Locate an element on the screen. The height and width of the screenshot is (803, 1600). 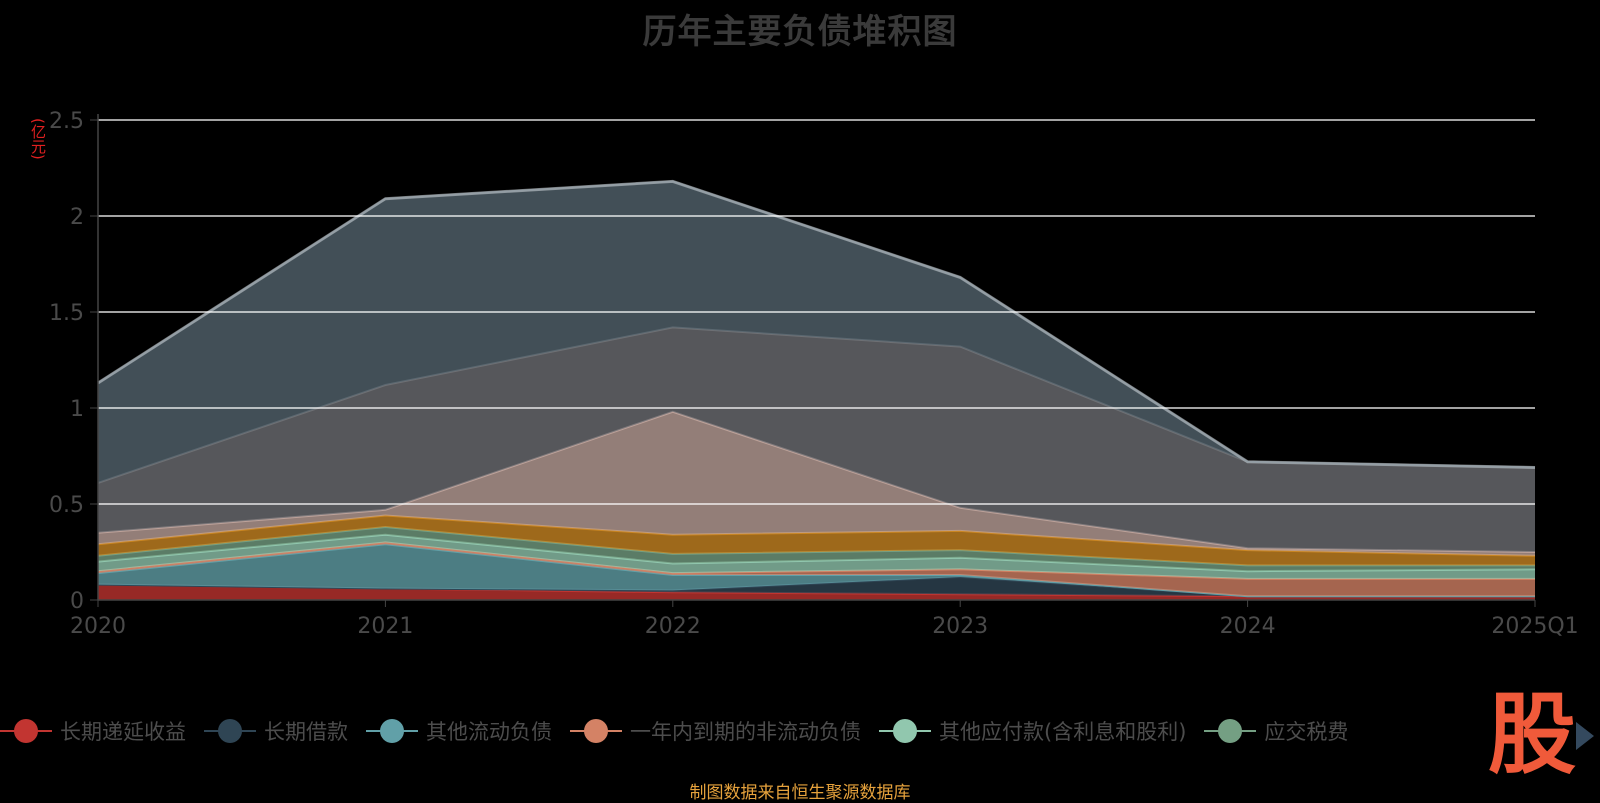
legend-item-2: 长期借款 is located at coordinates (276, 731).